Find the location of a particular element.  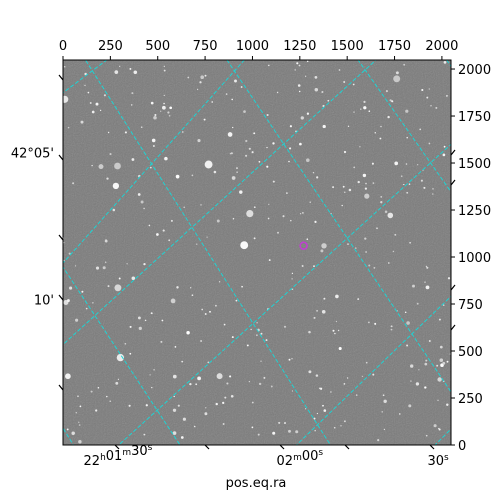

right-pixel-axis: 0 250 500 750 1000 1250 1500 1750 2000 is located at coordinates (470, 258).